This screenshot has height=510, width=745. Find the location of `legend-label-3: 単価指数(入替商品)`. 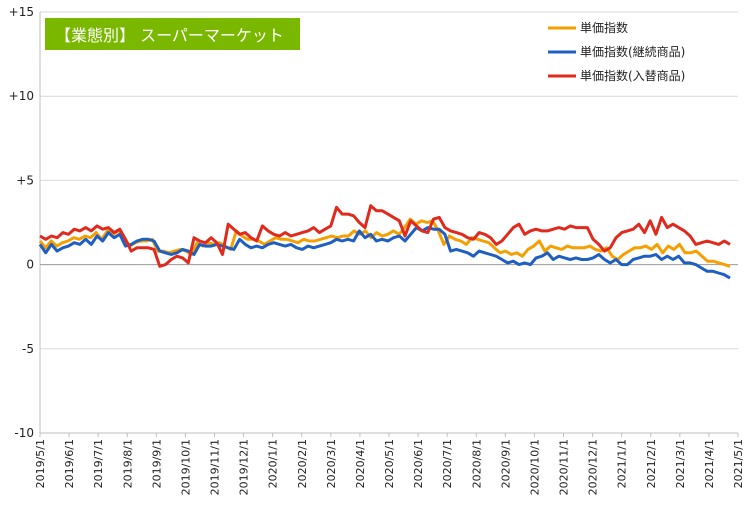

legend-label-3: 単価指数(入替商品) is located at coordinates (632, 75).